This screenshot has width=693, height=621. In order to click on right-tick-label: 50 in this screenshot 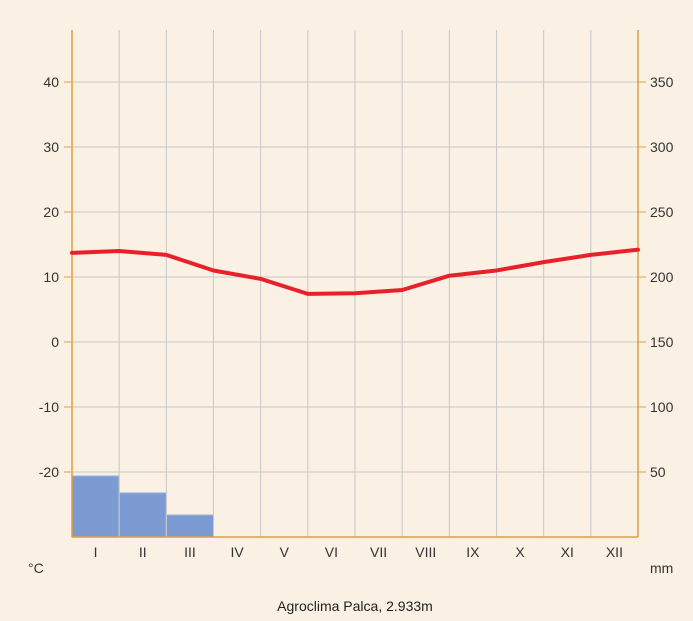, I will do `click(658, 472)`.